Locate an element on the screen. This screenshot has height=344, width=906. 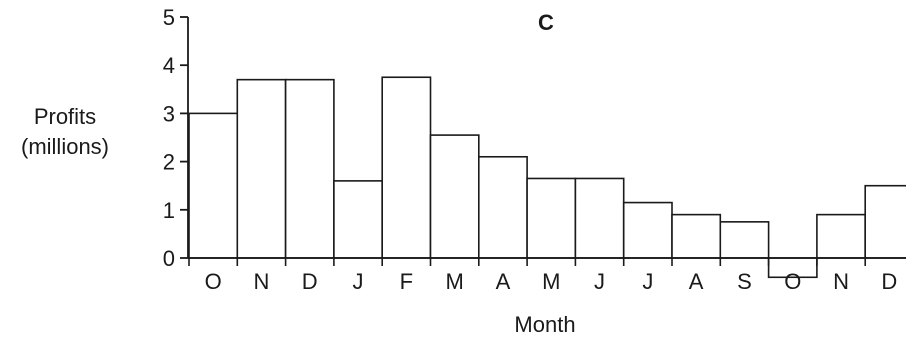
y-axis-label-line-1: Profits is located at coordinates (65, 116).